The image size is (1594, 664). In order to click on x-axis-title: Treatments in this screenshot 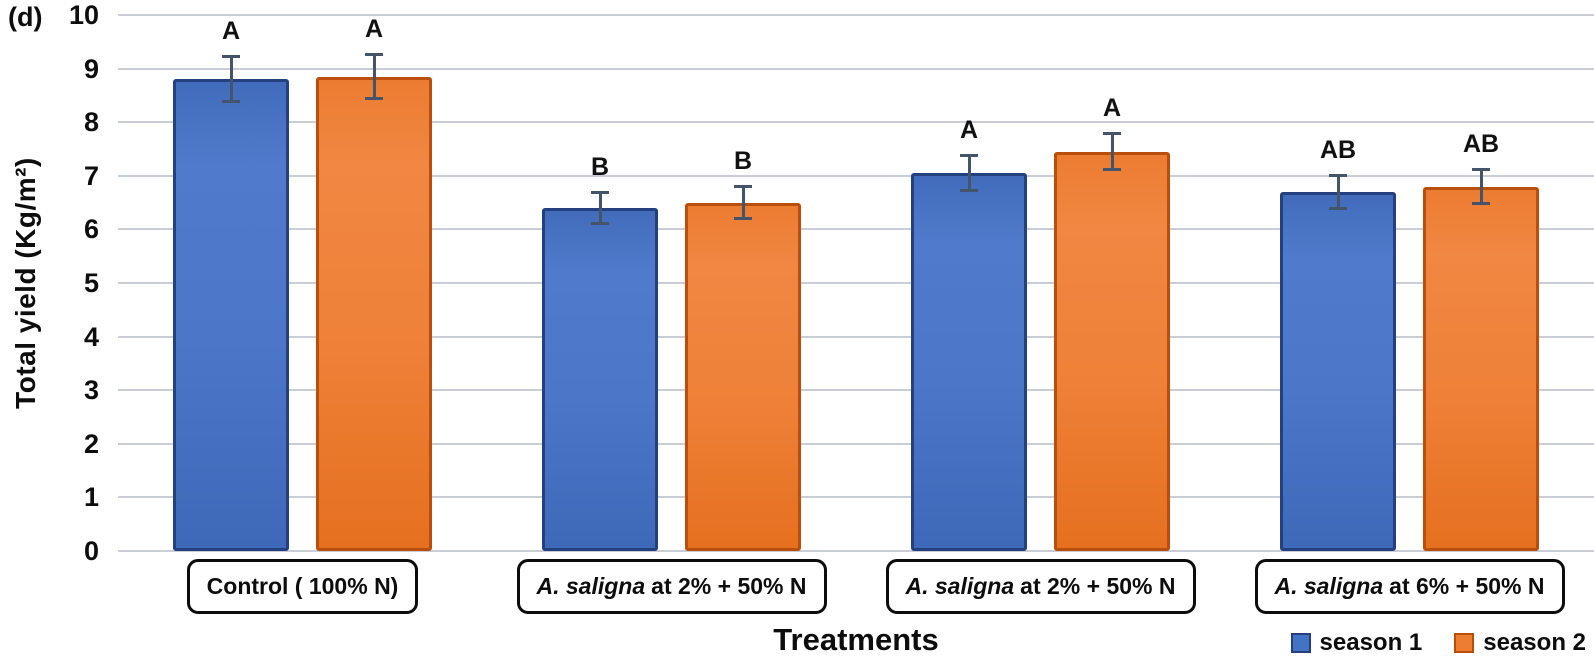, I will do `click(856, 639)`.